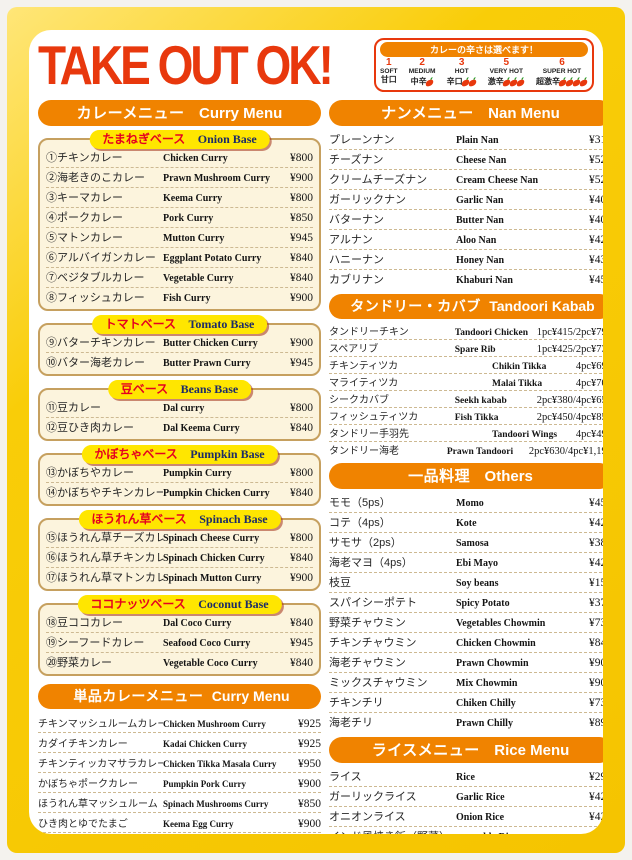 This screenshot has height=860, width=632. What do you see at coordinates (104, 538) in the screenshot?
I see `item-name-jp: ⑮ほうれん草チーズカレー` at bounding box center [104, 538].